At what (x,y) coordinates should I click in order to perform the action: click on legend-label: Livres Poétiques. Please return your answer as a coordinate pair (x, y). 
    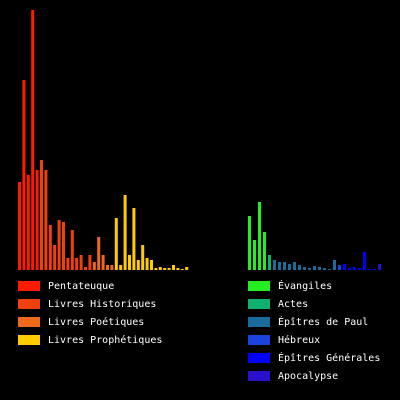
    Looking at the image, I should click on (96, 322).